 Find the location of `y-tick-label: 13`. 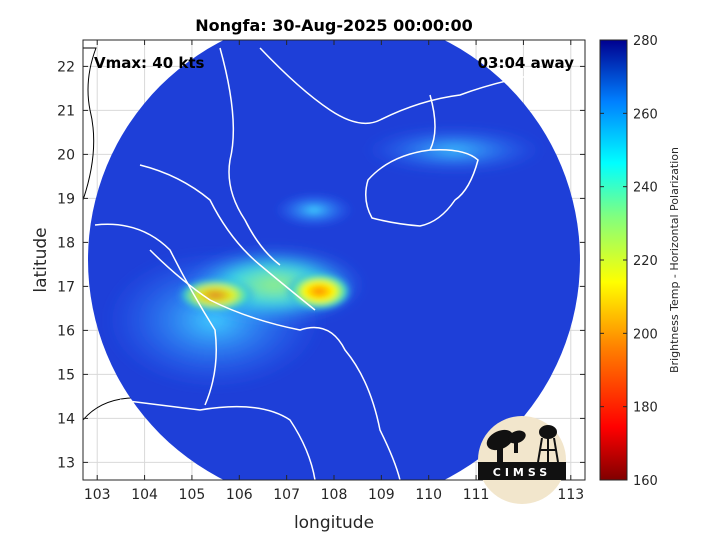

y-tick-label: 13 is located at coordinates (66, 463).